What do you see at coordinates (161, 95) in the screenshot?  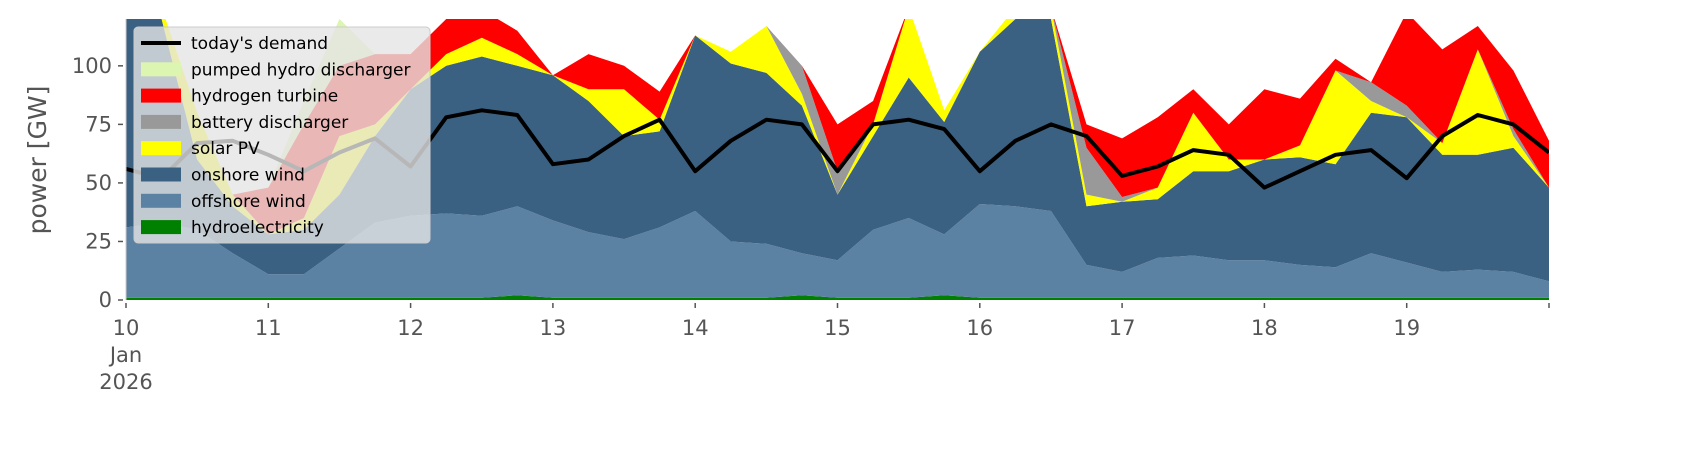 I see `legend-swatch-hydrogen-turbine` at bounding box center [161, 95].